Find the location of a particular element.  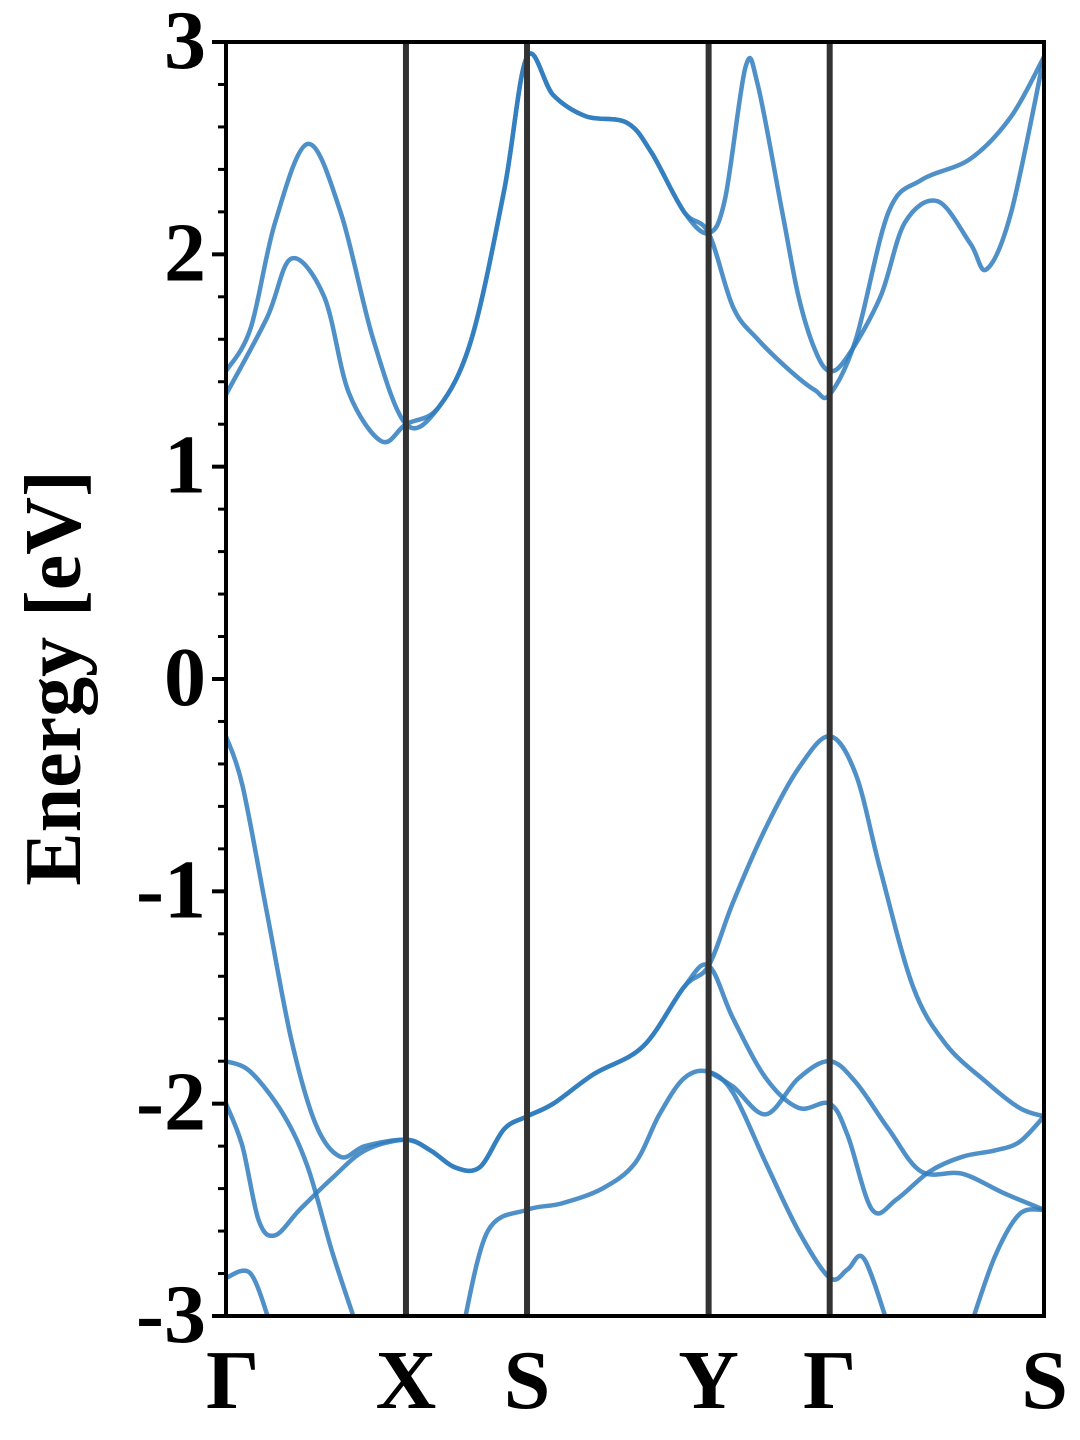

y-axis-label: Energy [eV] is located at coordinates (54, 677).